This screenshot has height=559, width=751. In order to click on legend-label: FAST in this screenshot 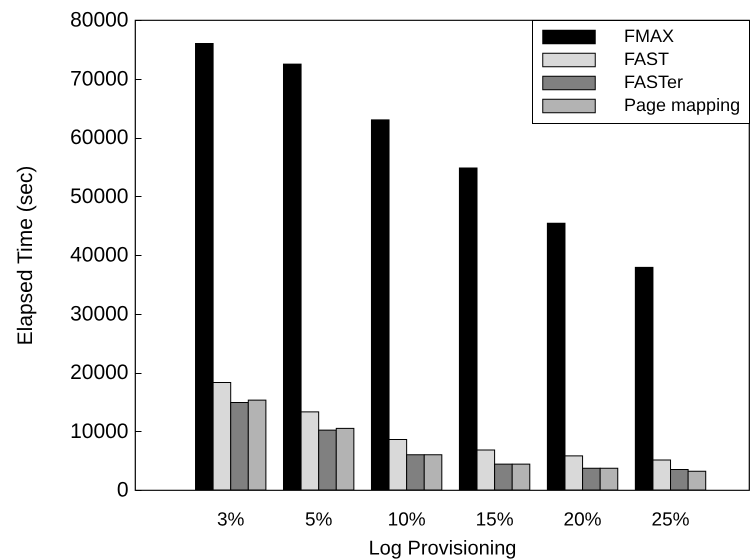, I will do `click(647, 59)`.